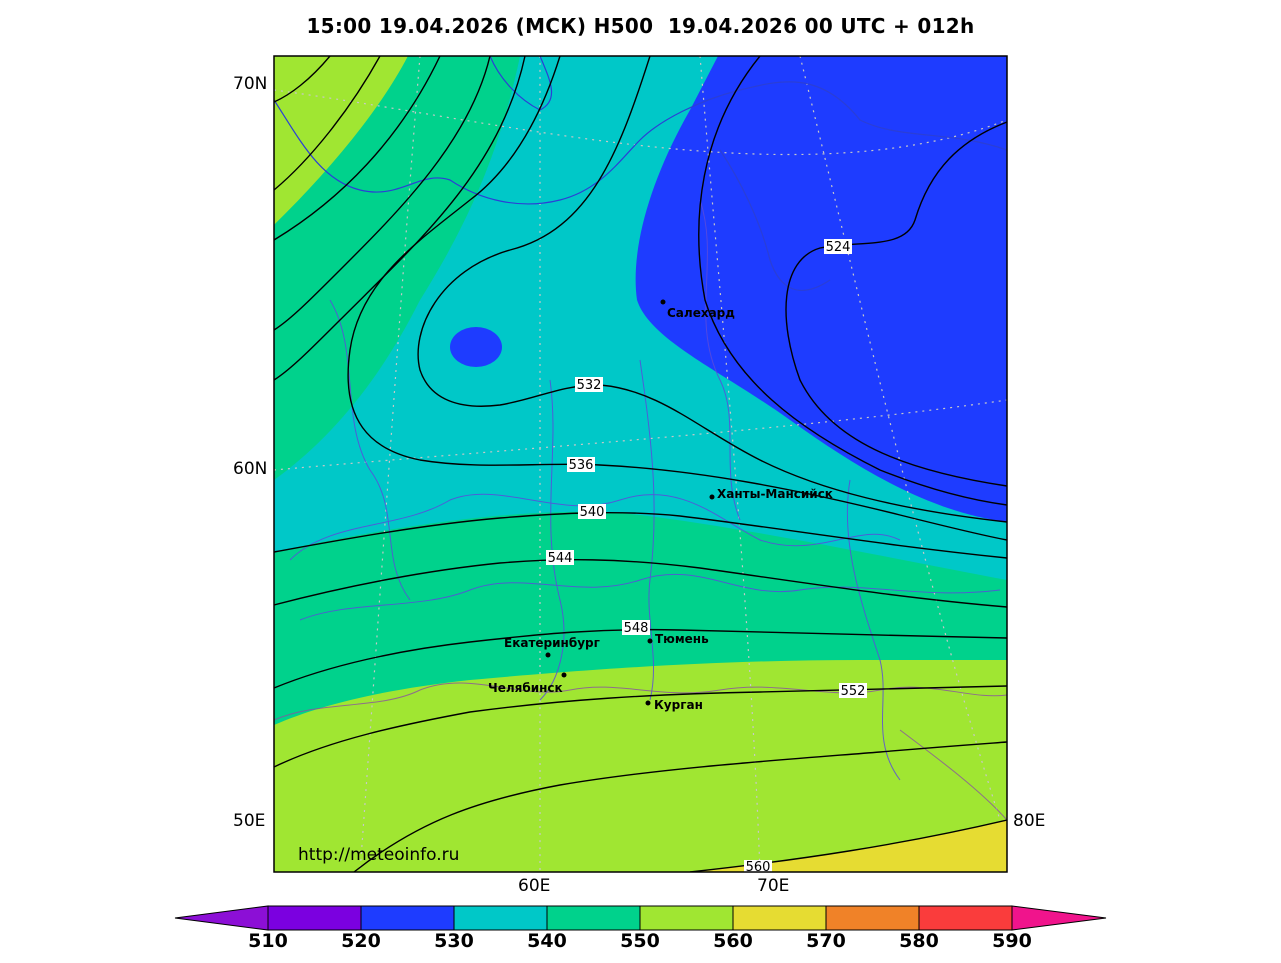 The image size is (1281, 963). I want to click on contour-label-536: 536, so click(581, 465).